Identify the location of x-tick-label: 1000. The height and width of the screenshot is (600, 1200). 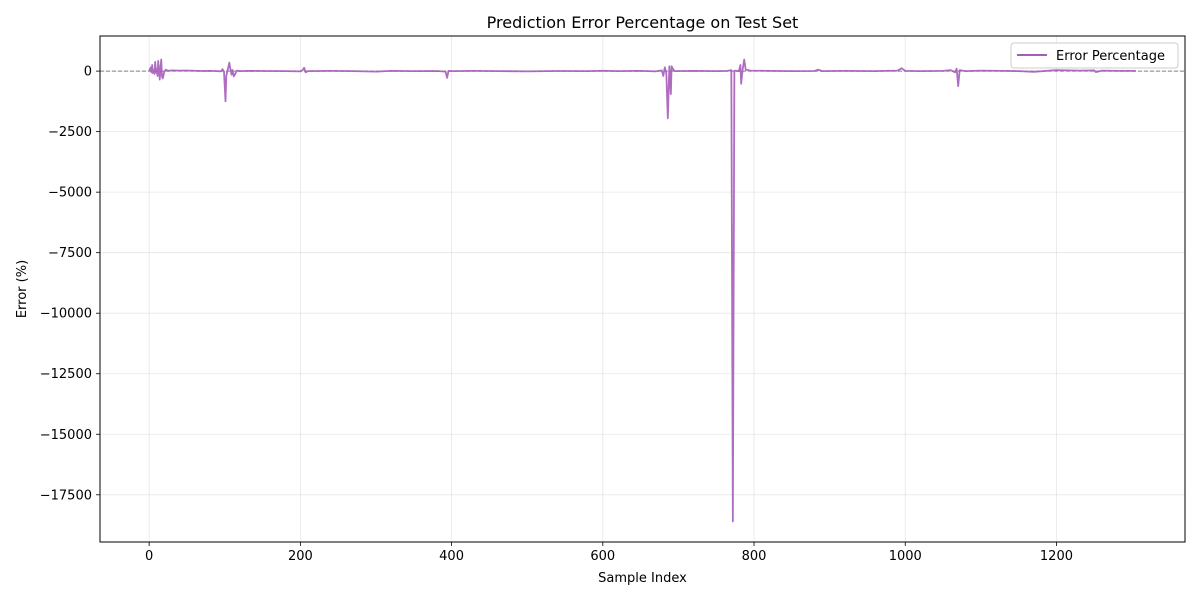
(905, 556).